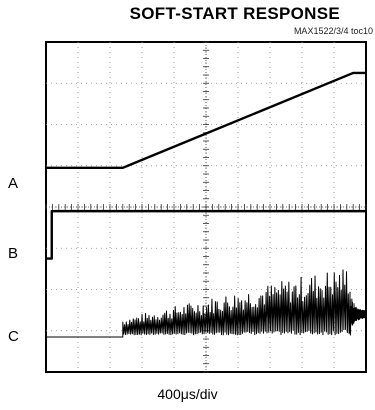  Describe the element at coordinates (333, 31) in the screenshot. I see `figure-id: MAX1522/3/4 toc10` at that location.